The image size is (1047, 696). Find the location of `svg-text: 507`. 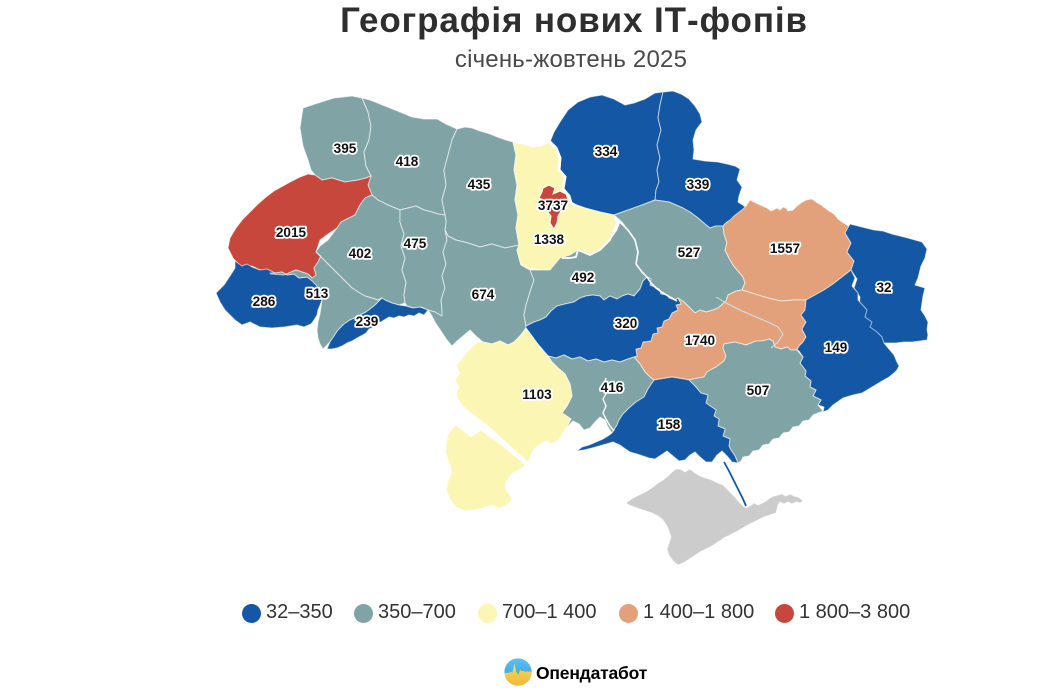

svg-text: 507 is located at coordinates (758, 390).